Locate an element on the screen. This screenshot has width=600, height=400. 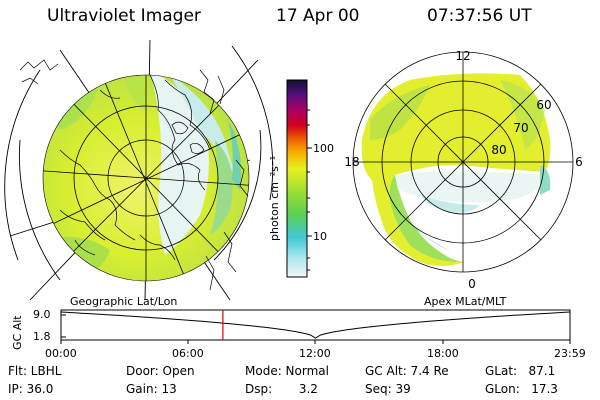
info-dsp: Dsp: 3.2 is located at coordinates (281, 389).